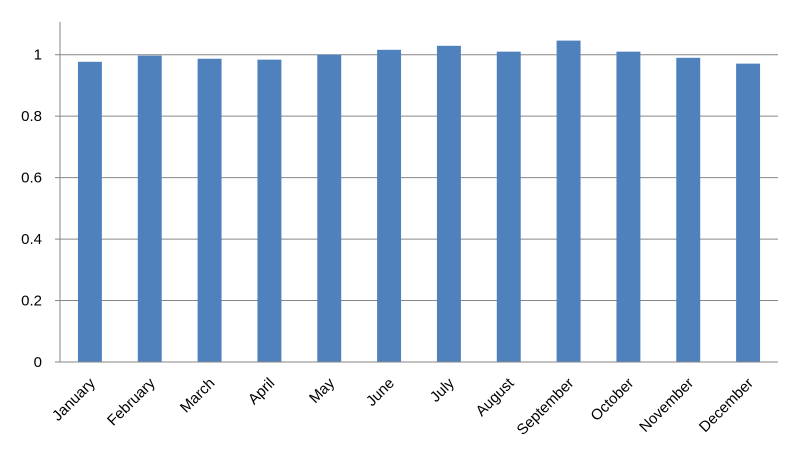 The height and width of the screenshot is (474, 801). I want to click on x-tick-label: June, so click(380, 392).